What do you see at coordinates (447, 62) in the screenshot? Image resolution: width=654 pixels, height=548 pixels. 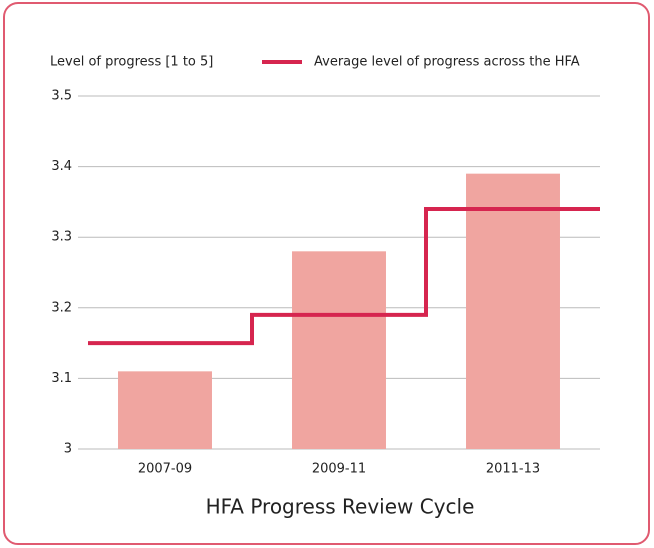 I see `legend-label: Average level of progress across the HFA` at bounding box center [447, 62].